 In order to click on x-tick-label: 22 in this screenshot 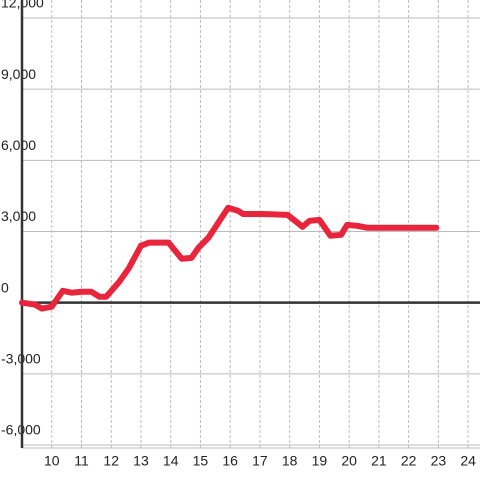, I will do `click(409, 461)`.